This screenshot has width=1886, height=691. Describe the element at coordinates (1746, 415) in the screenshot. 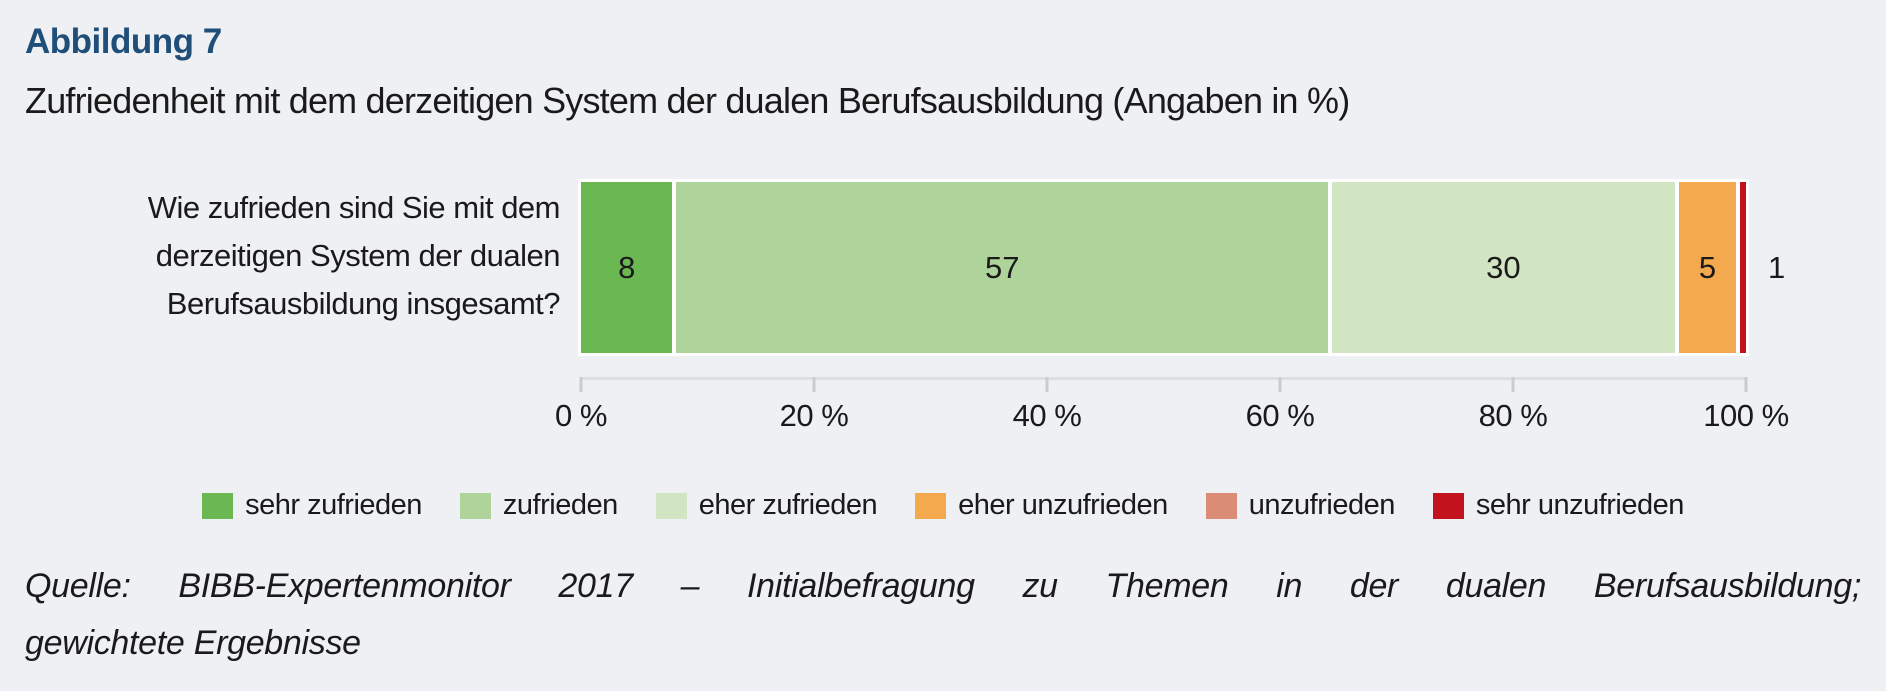

I see `x-axis-tick-label: 100 %` at that location.